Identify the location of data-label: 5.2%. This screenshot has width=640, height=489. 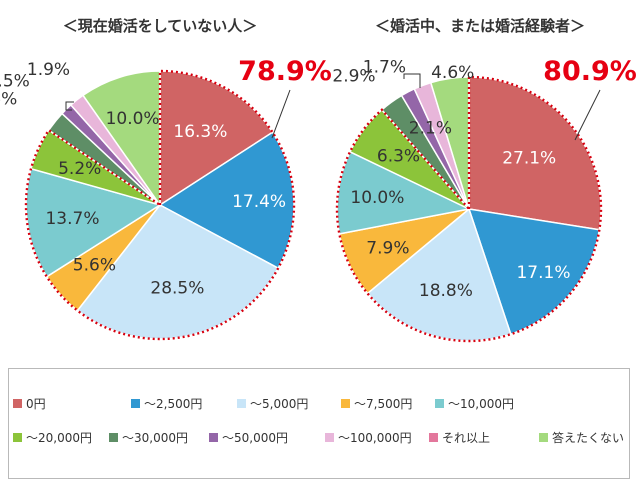
(79, 169).